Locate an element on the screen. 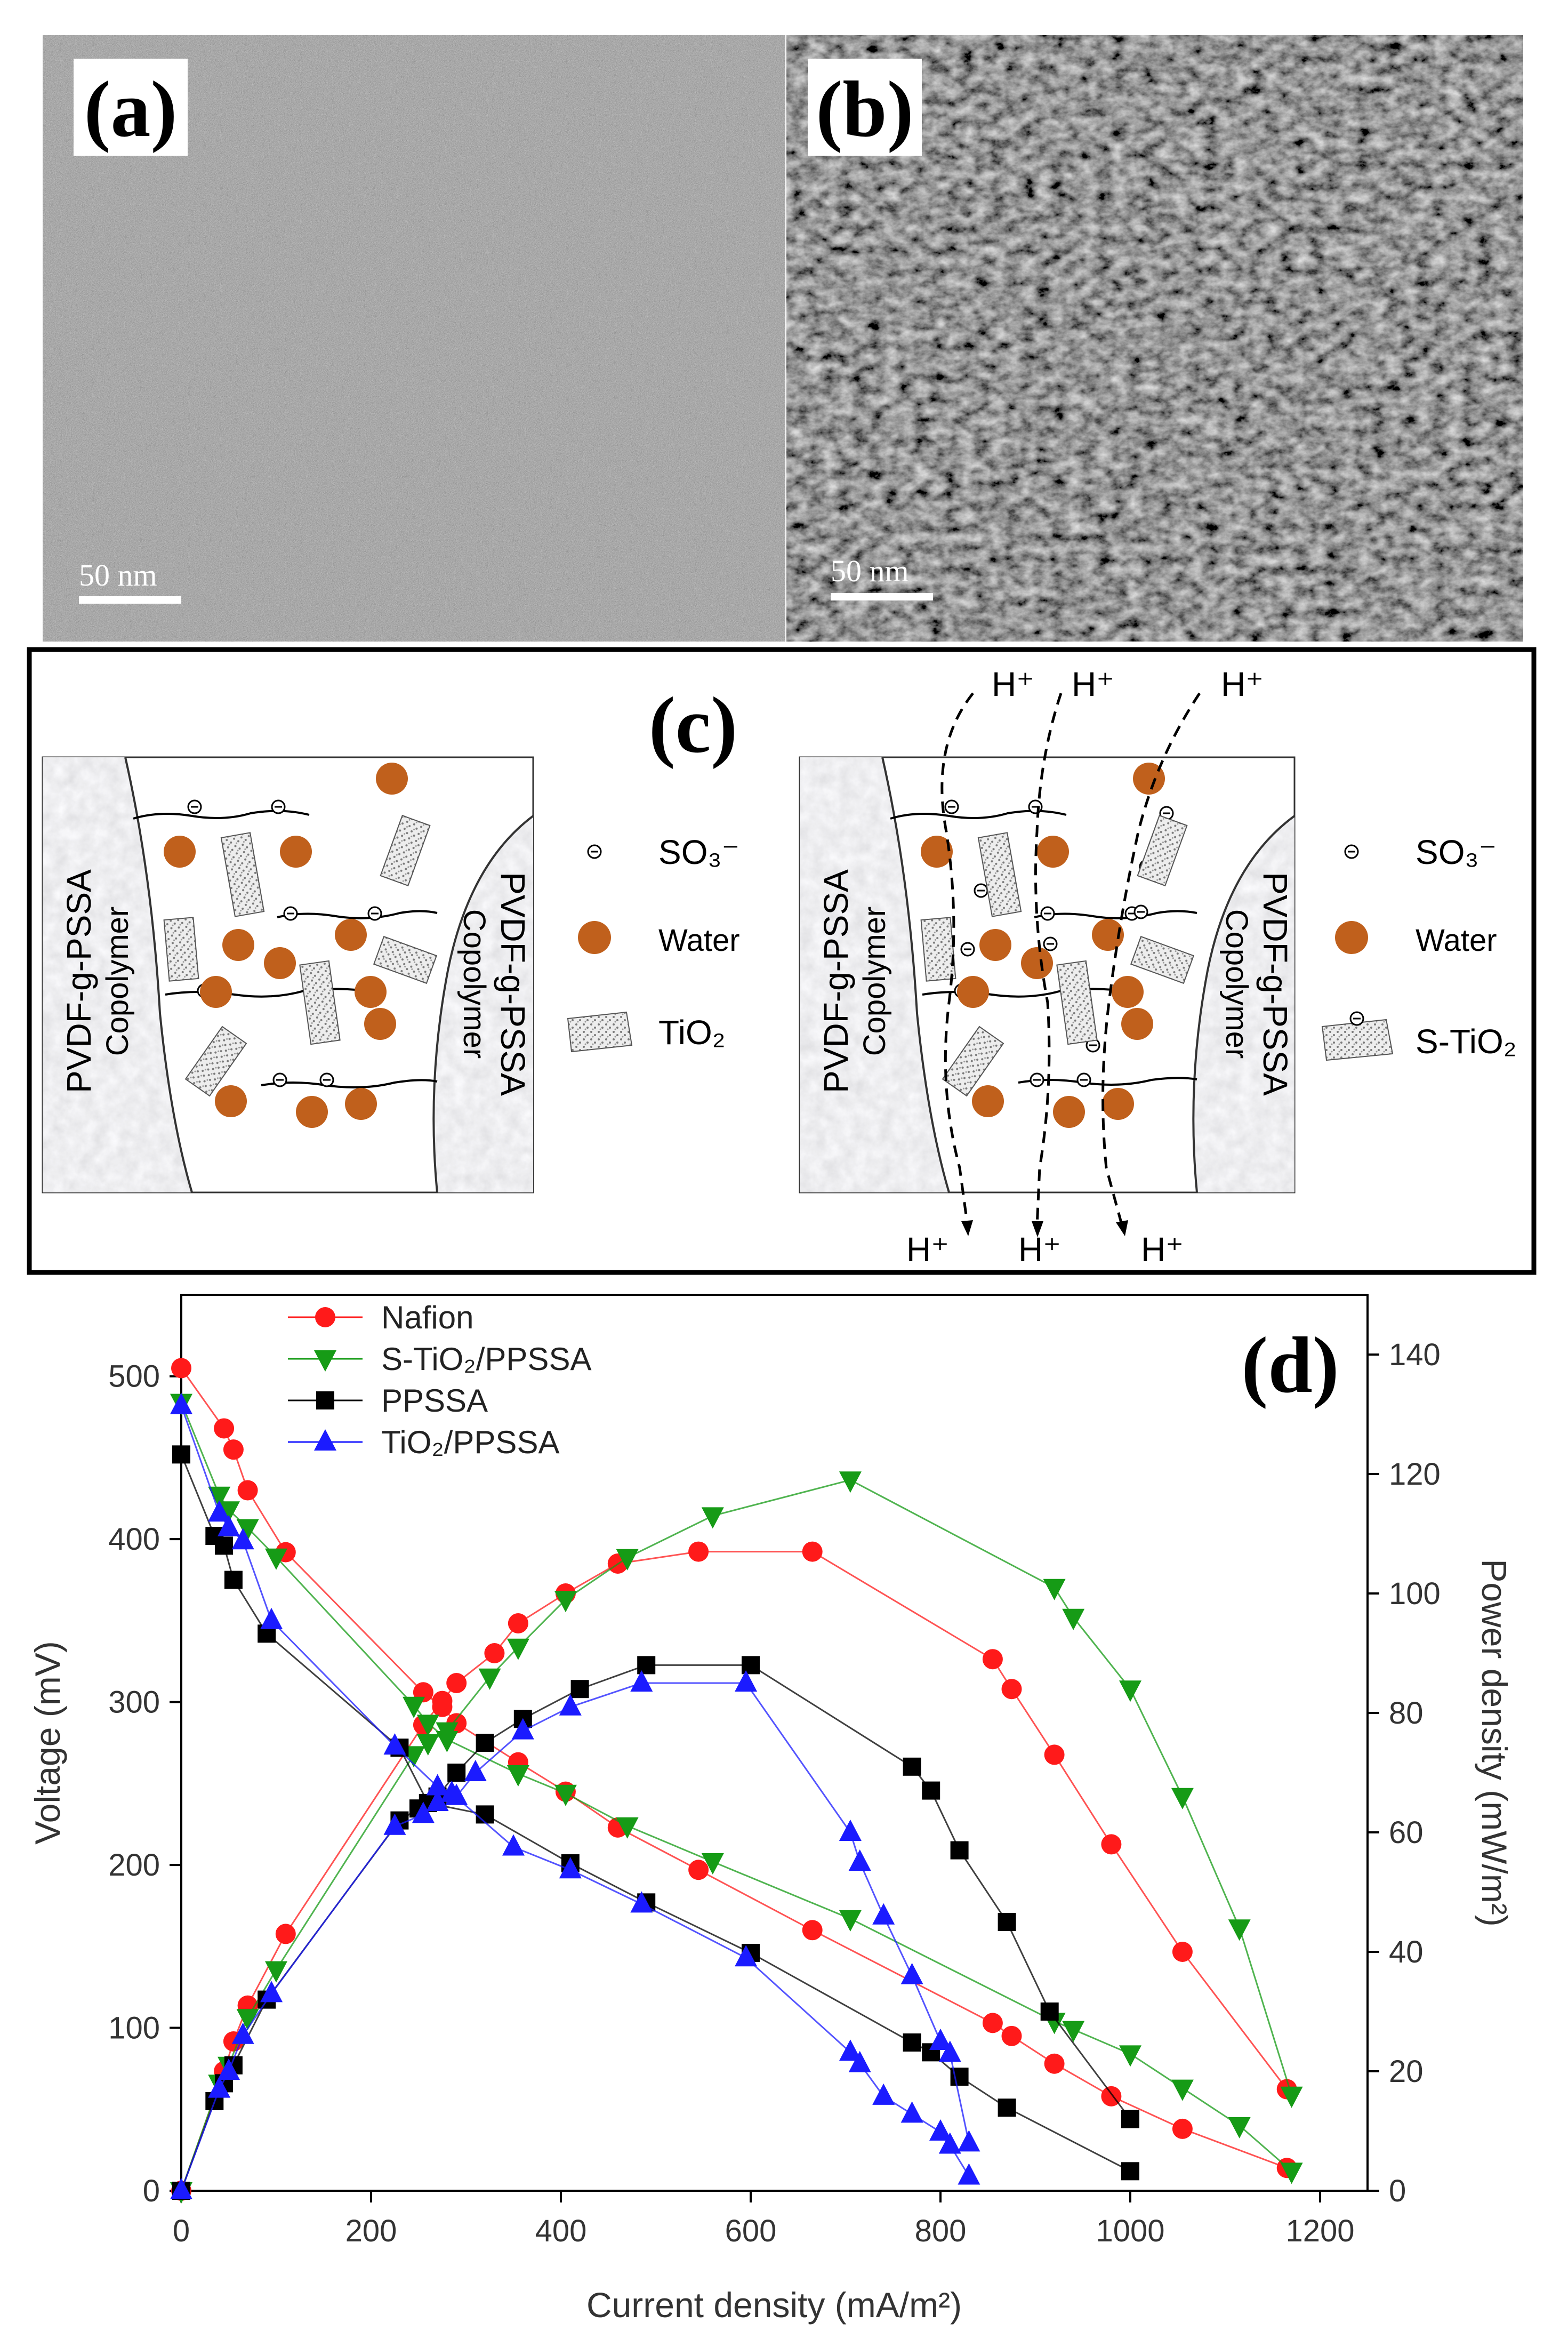 This screenshot has height=2331, width=1568. copolymer-edge-left is located at coordinates (158, 975).